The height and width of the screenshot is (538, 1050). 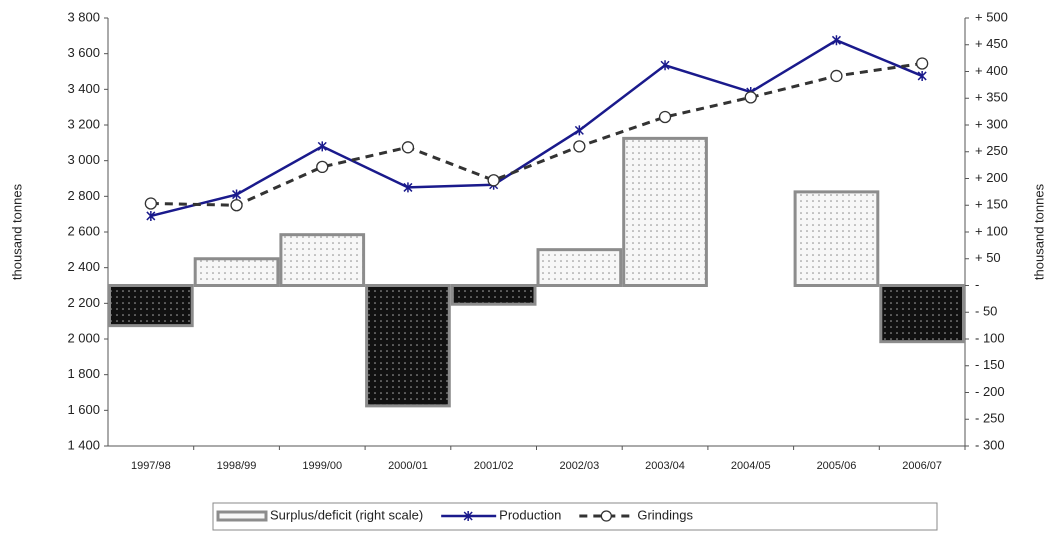 I want to click on y2-tick-label: - 150, so click(x=990, y=364).